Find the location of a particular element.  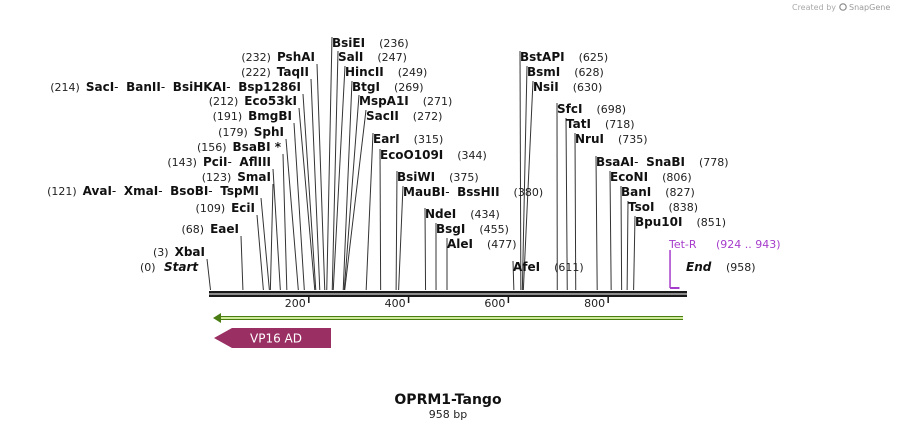

site-label-tati: TatI (718) is located at coordinates (600, 124).